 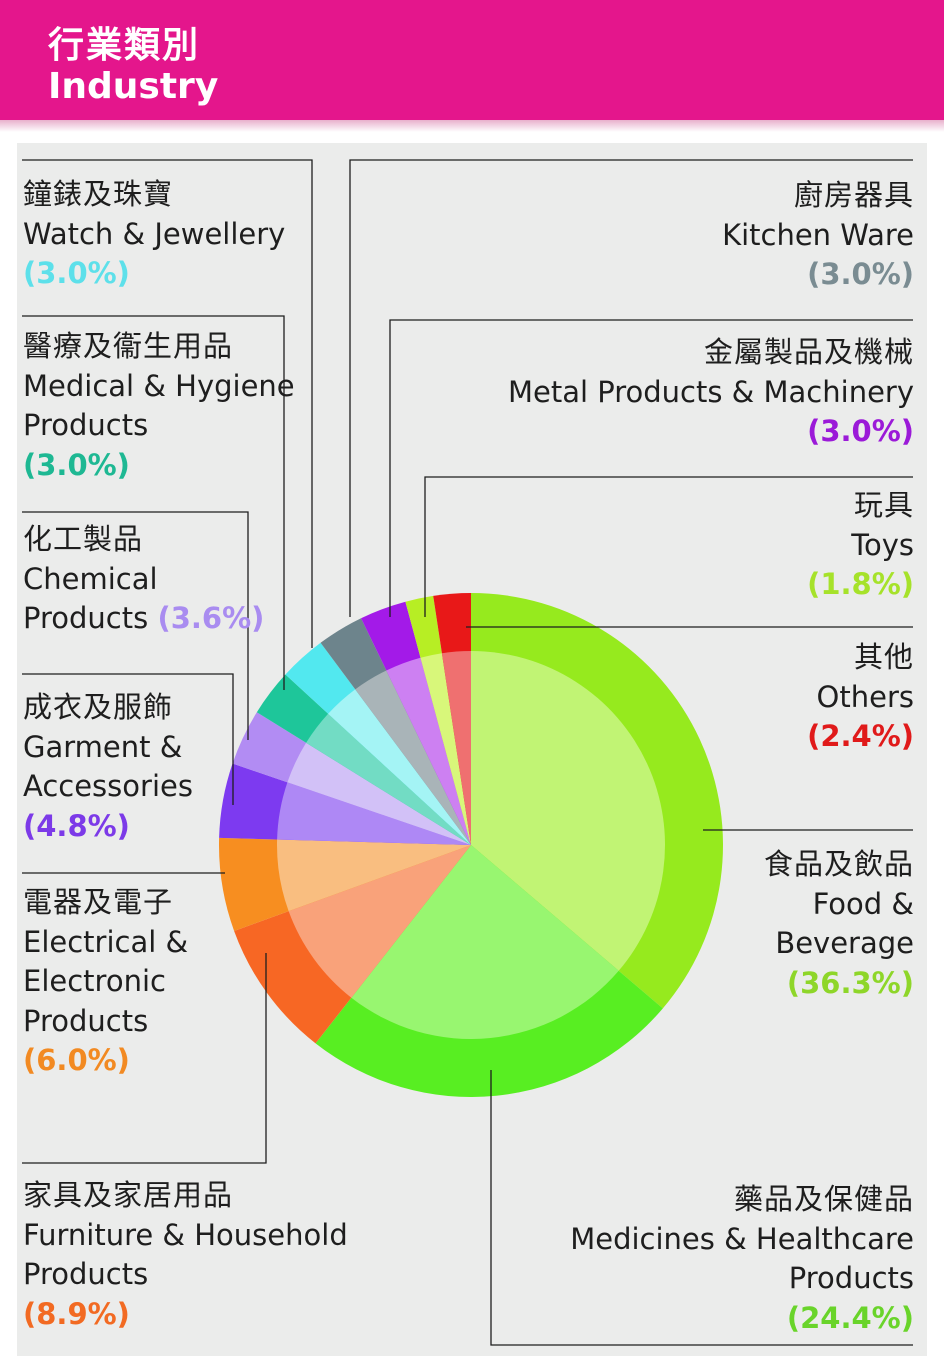 What do you see at coordinates (94, 981) in the screenshot?
I see `label-electrical-en-2: Electronic` at bounding box center [94, 981].